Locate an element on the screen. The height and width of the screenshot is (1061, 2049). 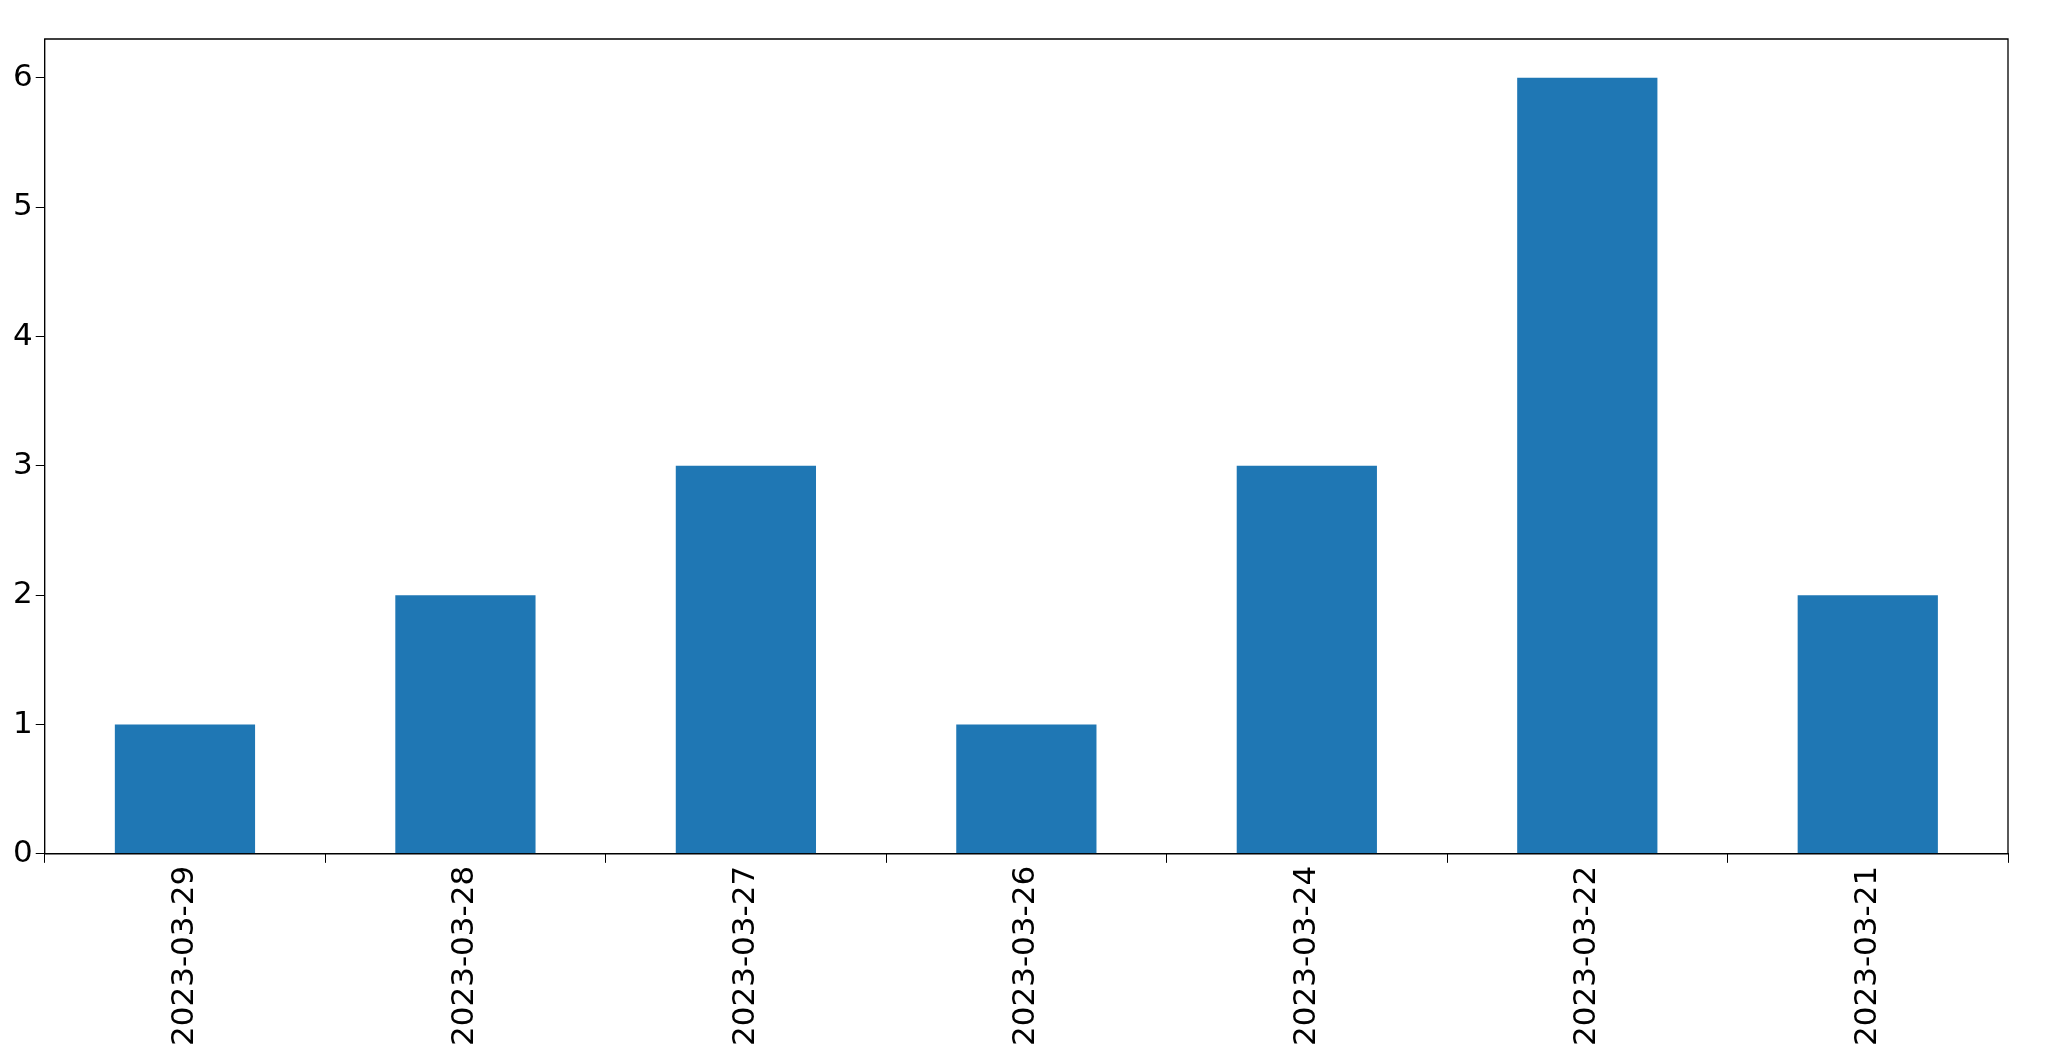
y-tick-label: 3 is located at coordinates (22, 462).